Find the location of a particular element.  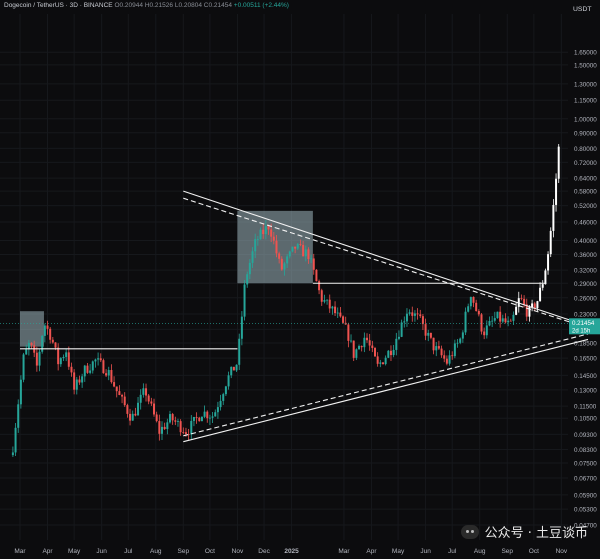

range-box is located at coordinates (32, 329).